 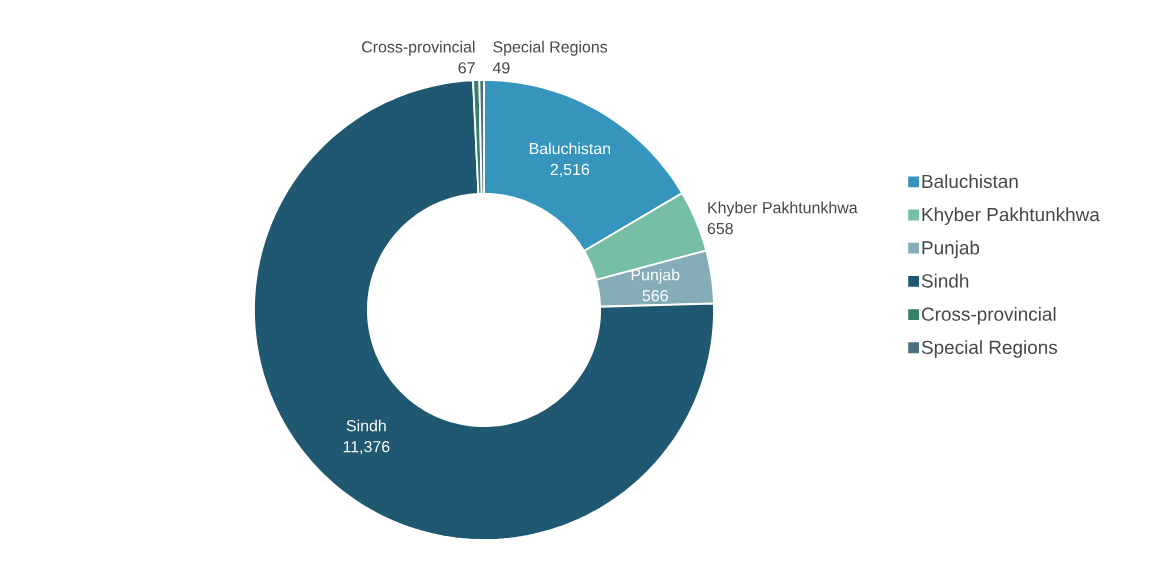 What do you see at coordinates (550, 48) in the screenshot?
I see `slice-label: Special Regions` at bounding box center [550, 48].